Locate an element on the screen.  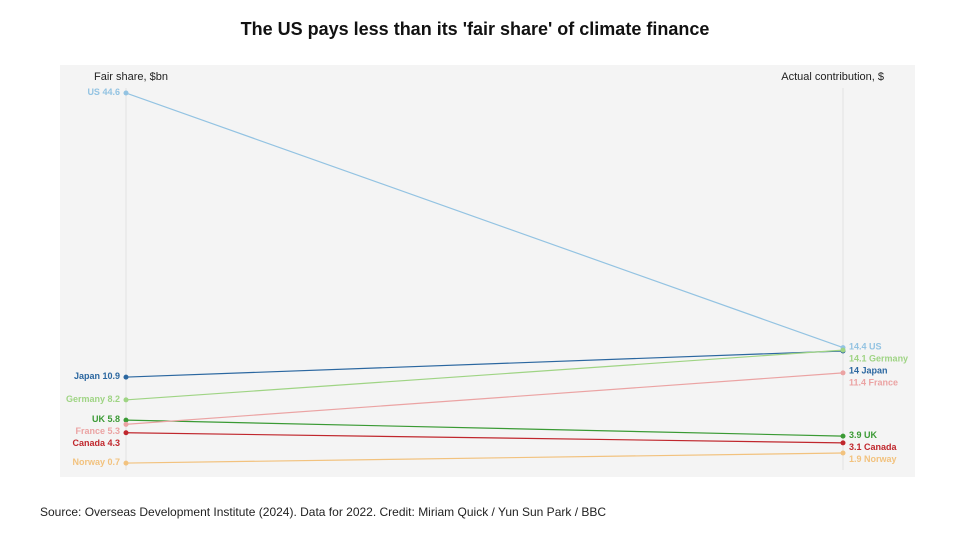
left-header: Fair share, $bn is located at coordinates (131, 77).